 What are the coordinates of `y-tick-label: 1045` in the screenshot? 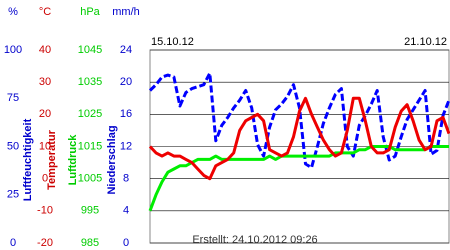 It's located at (90, 50).